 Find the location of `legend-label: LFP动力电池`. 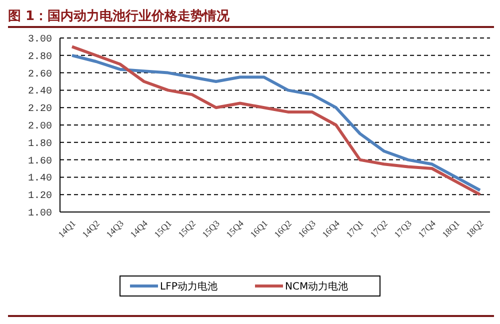

legend-label: LFP动力电池 is located at coordinates (189, 286).